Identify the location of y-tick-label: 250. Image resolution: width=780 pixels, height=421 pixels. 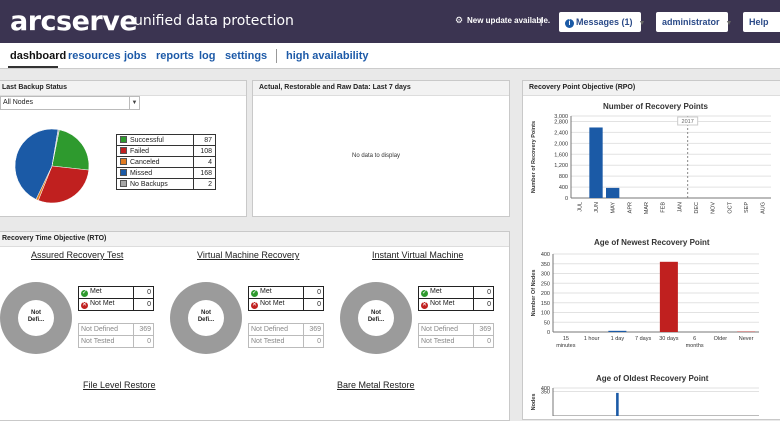
(545, 284).